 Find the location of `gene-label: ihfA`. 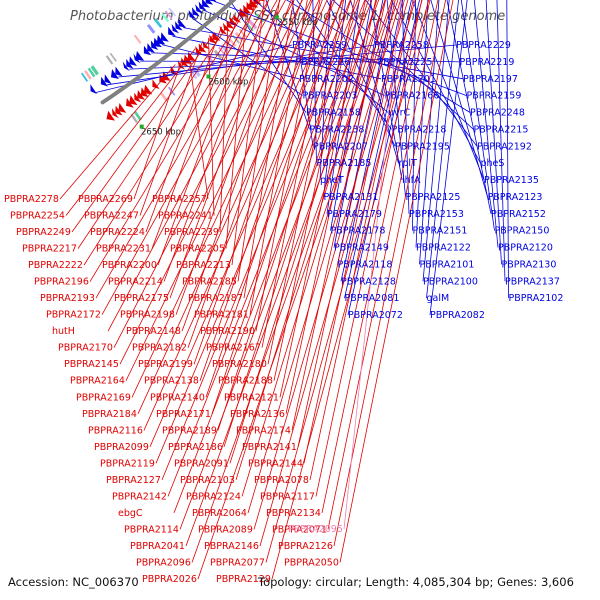

gene-label: ihfA is located at coordinates (411, 180).